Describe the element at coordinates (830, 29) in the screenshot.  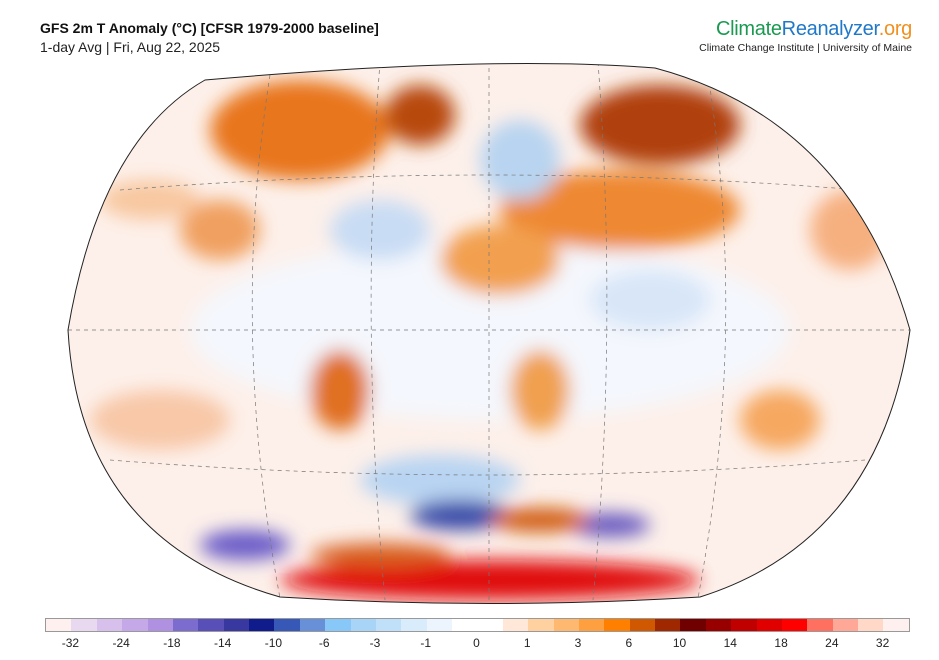
I see `brand-part2: Reanalyzer` at that location.